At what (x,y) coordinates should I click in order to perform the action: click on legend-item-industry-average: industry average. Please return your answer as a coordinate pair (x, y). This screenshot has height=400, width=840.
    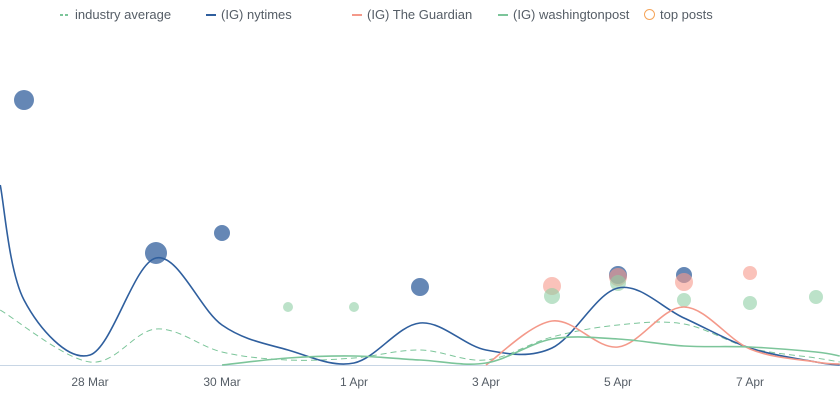
    Looking at the image, I should click on (115, 14).